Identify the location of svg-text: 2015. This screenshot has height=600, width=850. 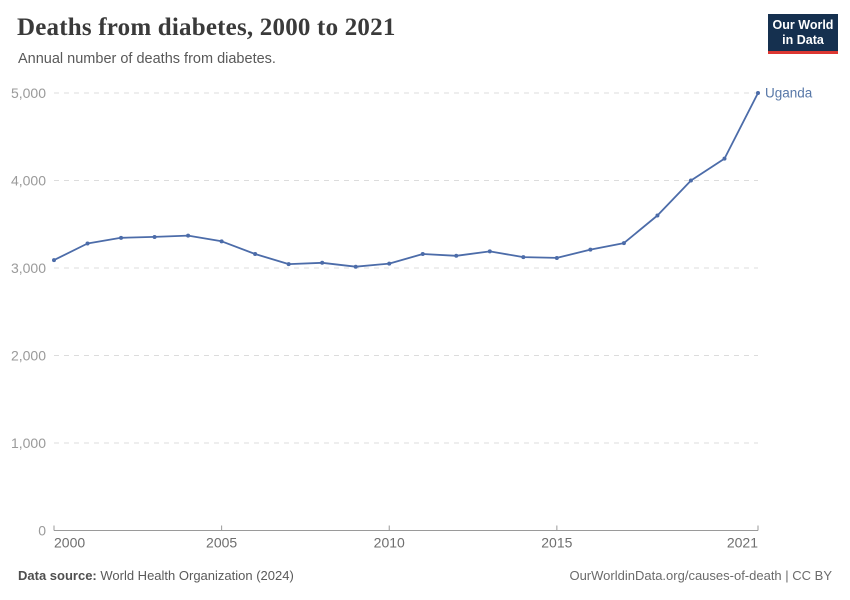
(556, 543).